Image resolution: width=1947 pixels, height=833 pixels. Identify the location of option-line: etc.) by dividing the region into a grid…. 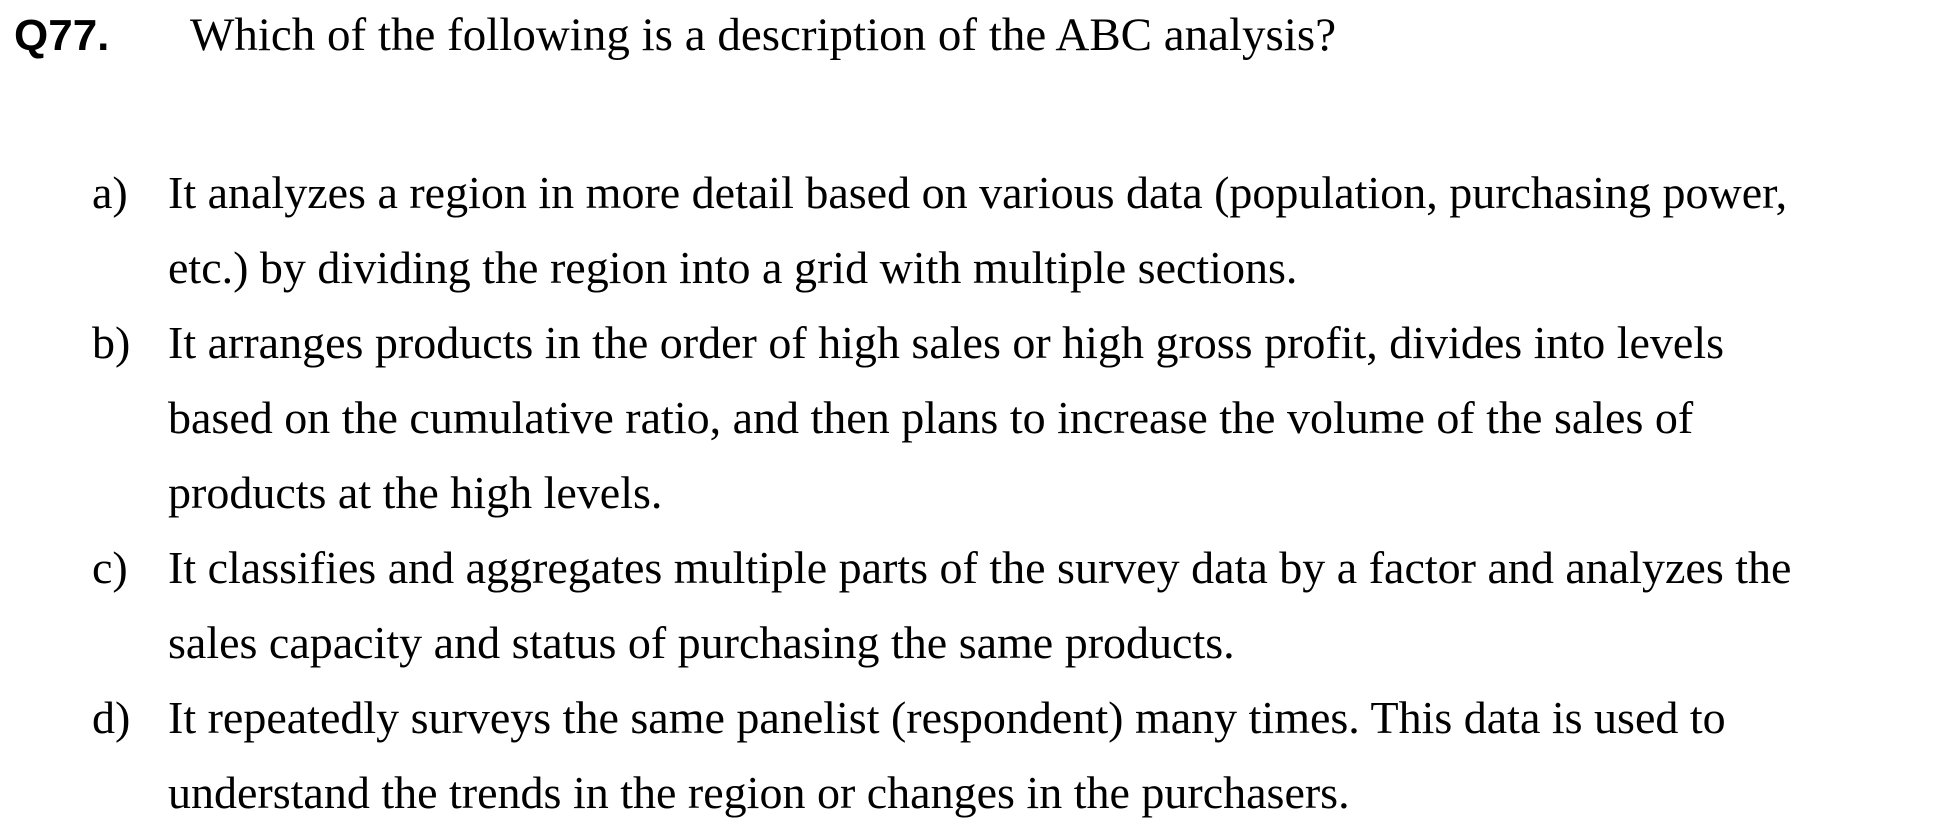
(733, 267).